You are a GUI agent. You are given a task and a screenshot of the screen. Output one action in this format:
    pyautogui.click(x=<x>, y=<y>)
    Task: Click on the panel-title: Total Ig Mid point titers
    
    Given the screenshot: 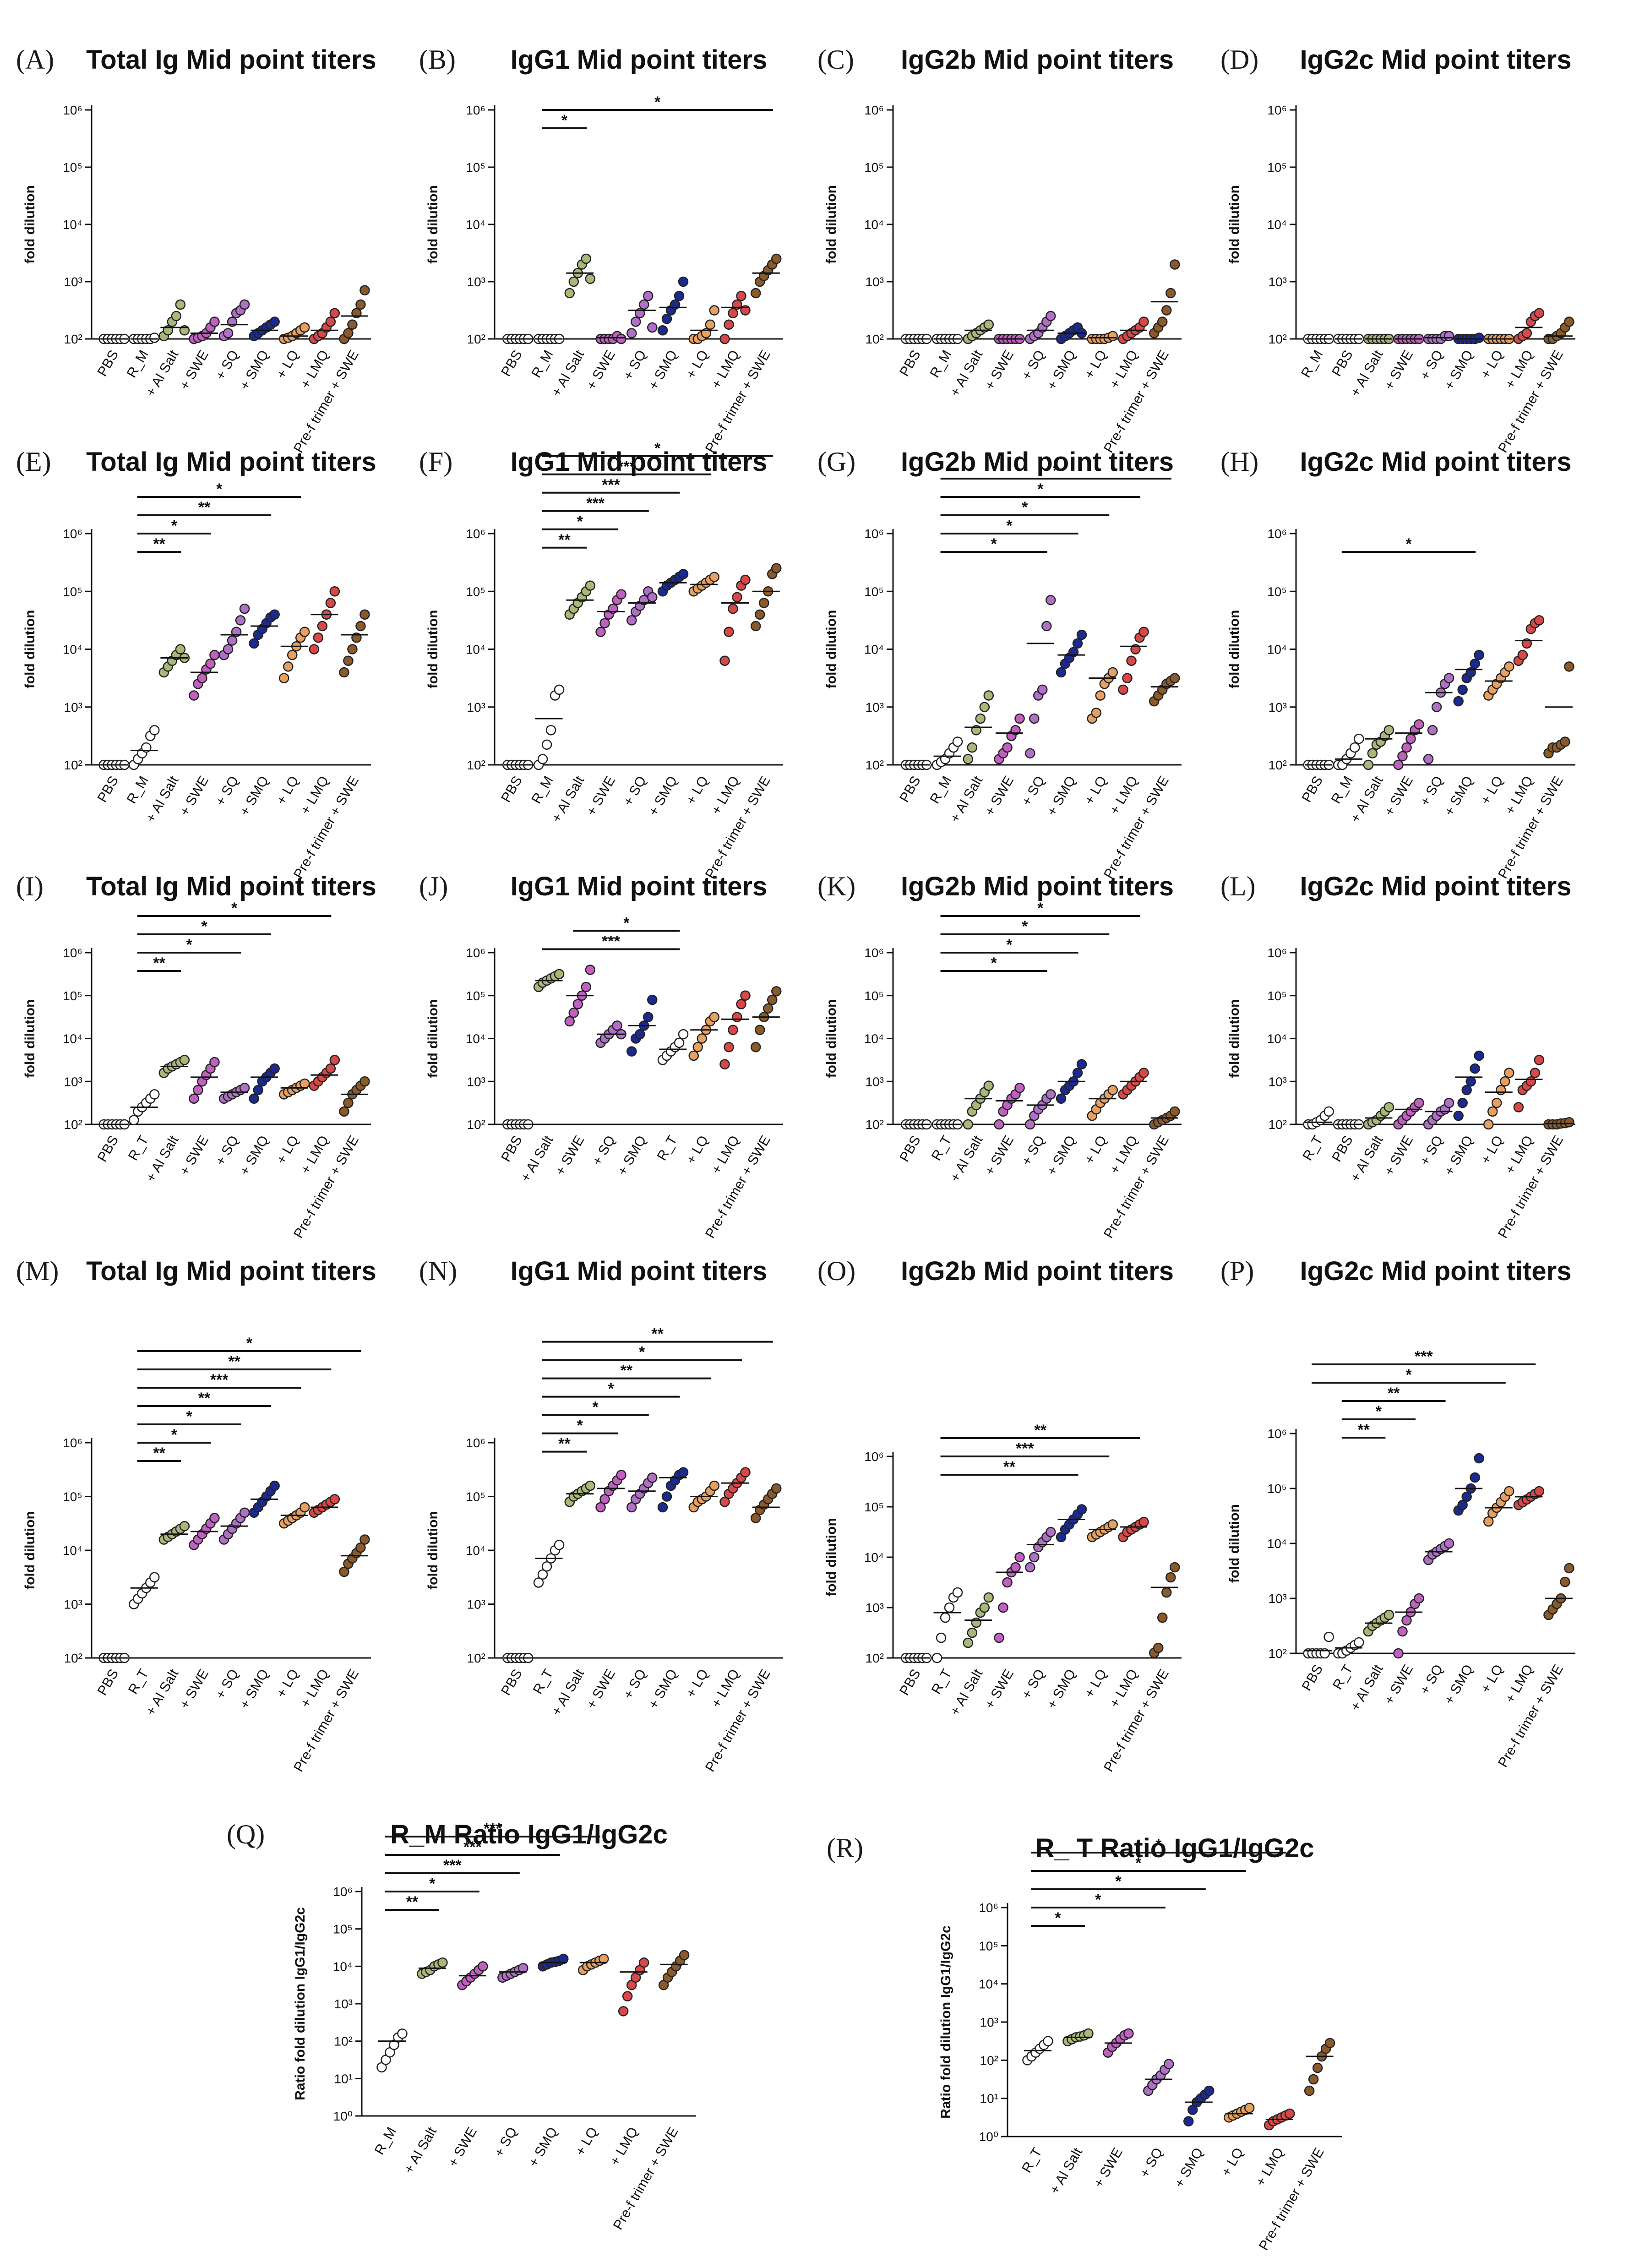 What is the action you would take?
    pyautogui.click(x=231, y=886)
    